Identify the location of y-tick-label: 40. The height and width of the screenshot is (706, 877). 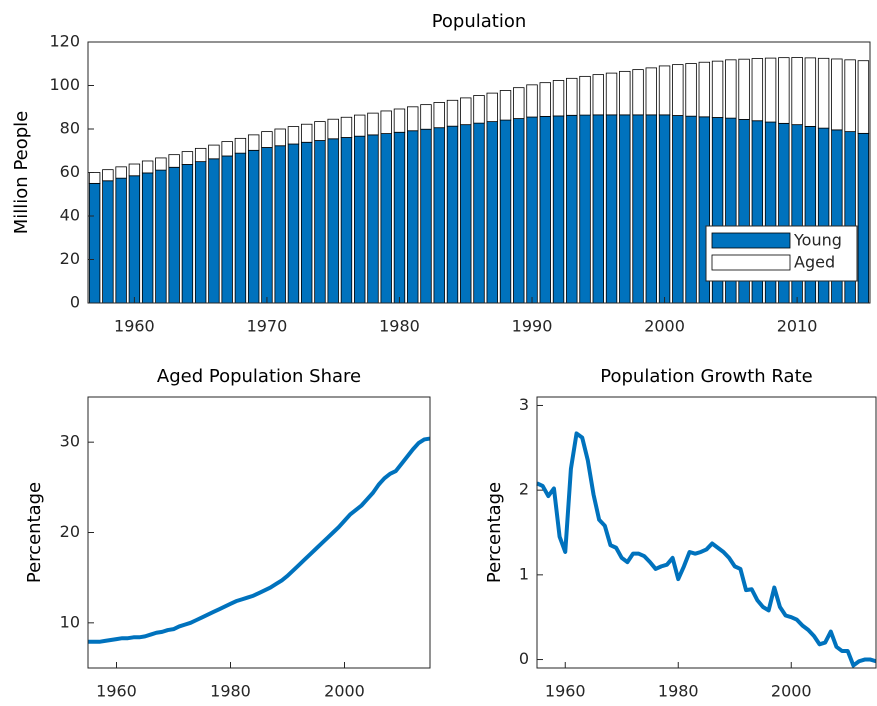
(70, 215).